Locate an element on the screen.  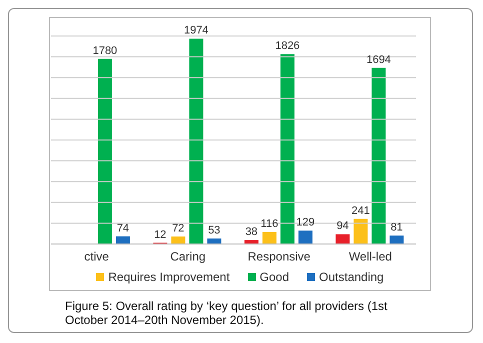
data-label: 72 is located at coordinates (178, 228).